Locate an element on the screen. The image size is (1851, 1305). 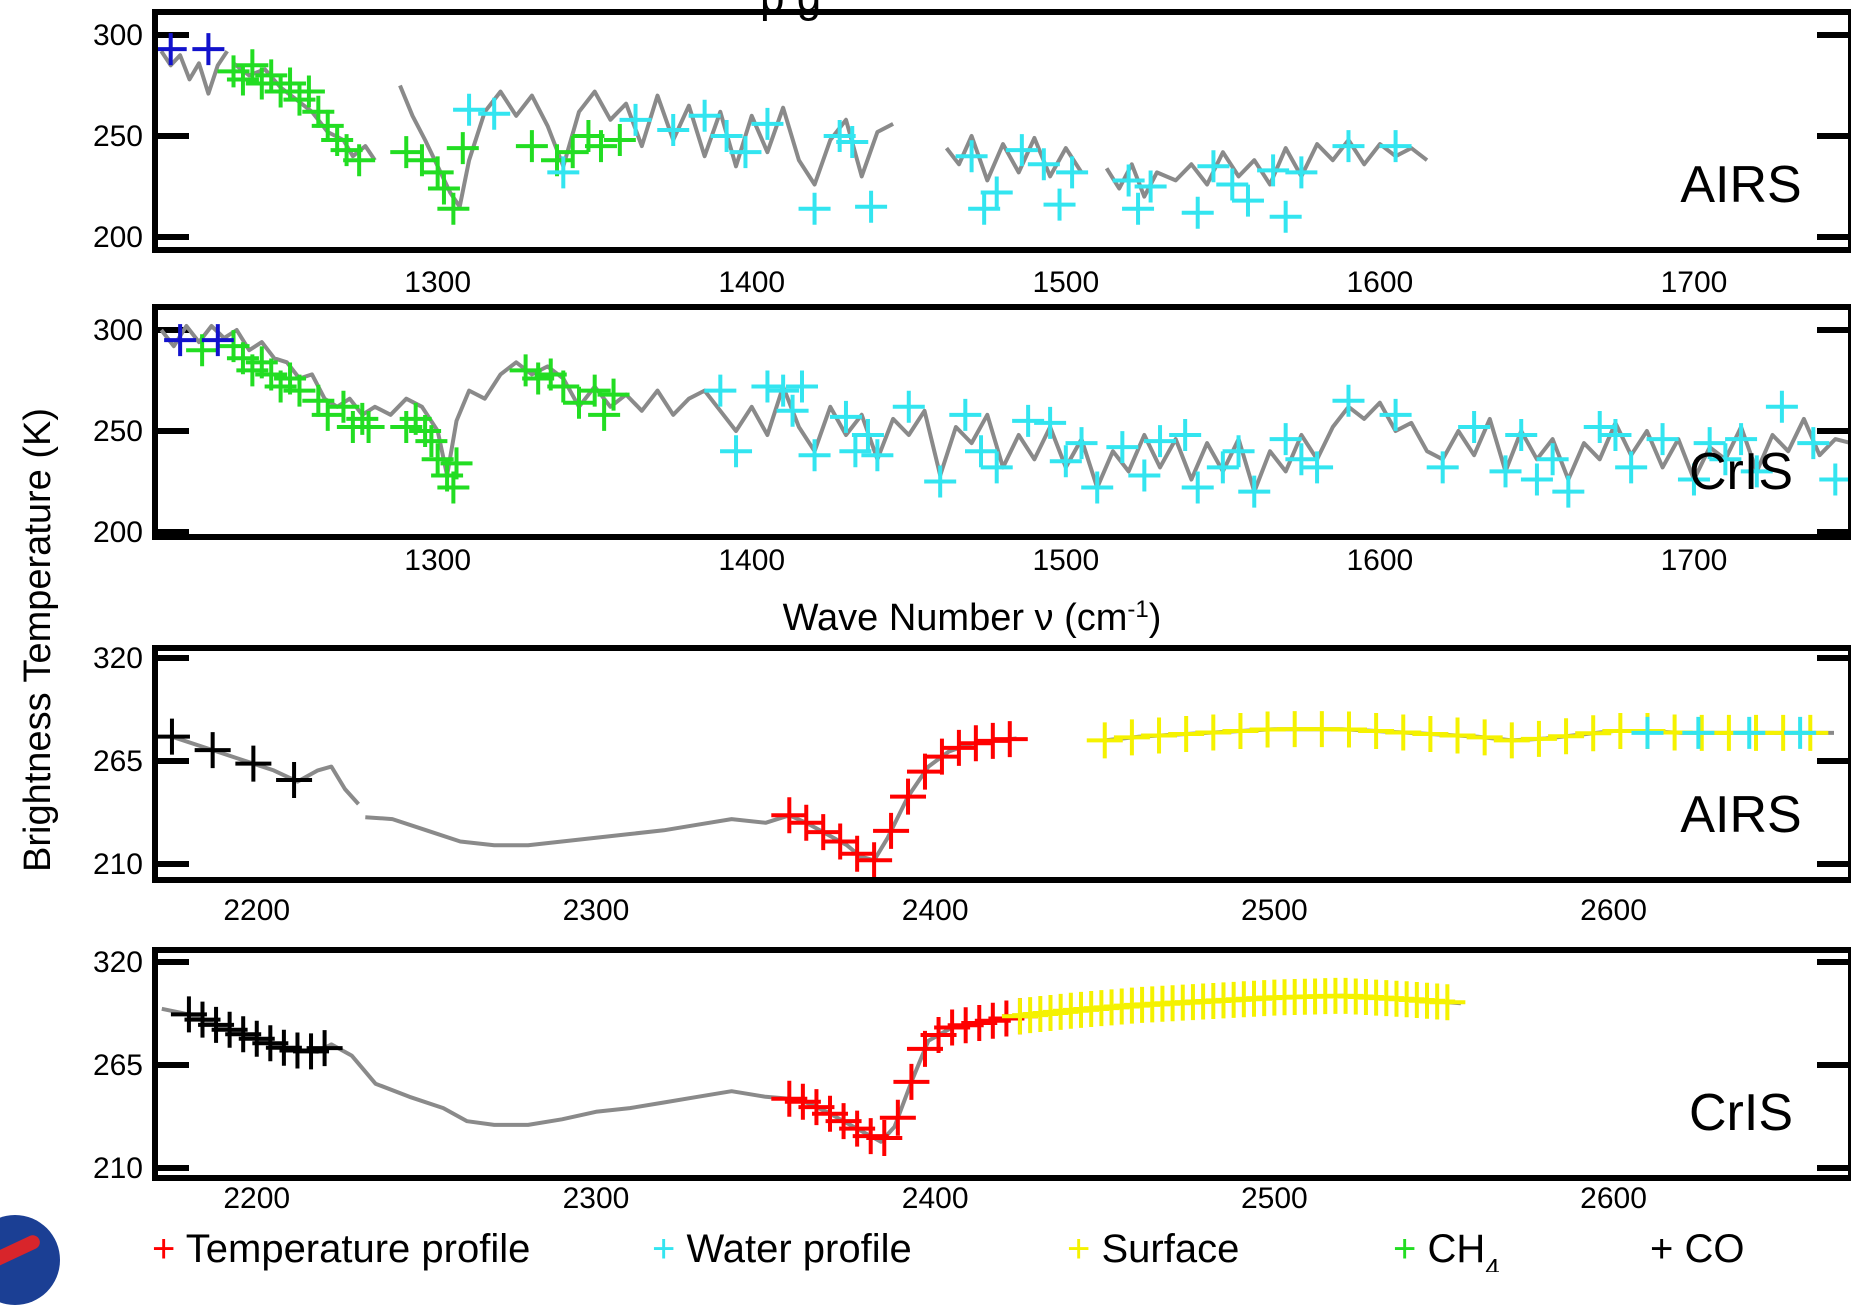
legend-symbol: + is located at coordinates (669, 1249).